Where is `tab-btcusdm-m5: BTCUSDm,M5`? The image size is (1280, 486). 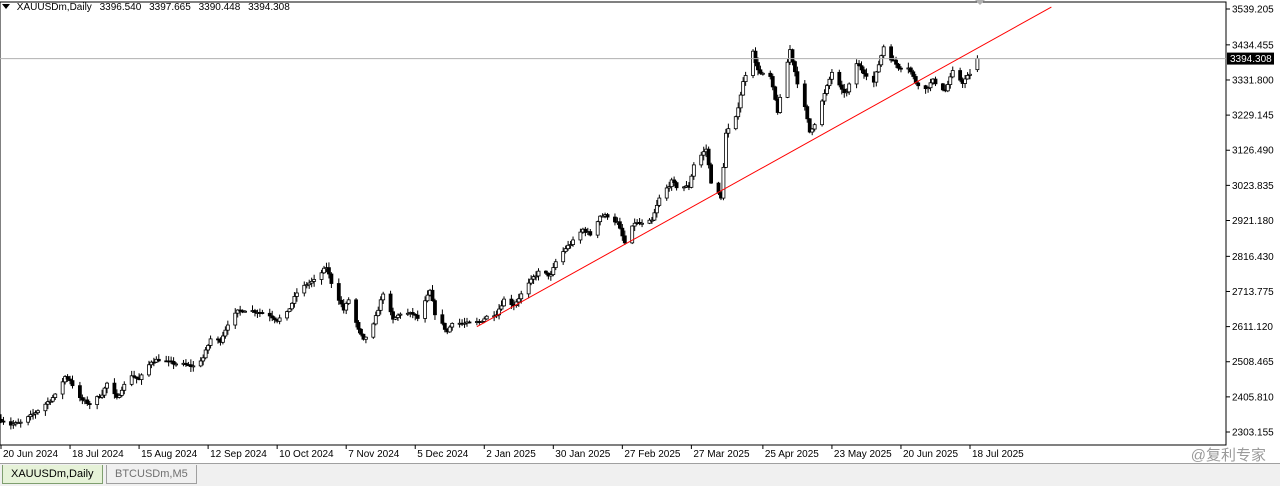 tab-btcusdm-m5: BTCUSDm,M5 is located at coordinates (151, 474).